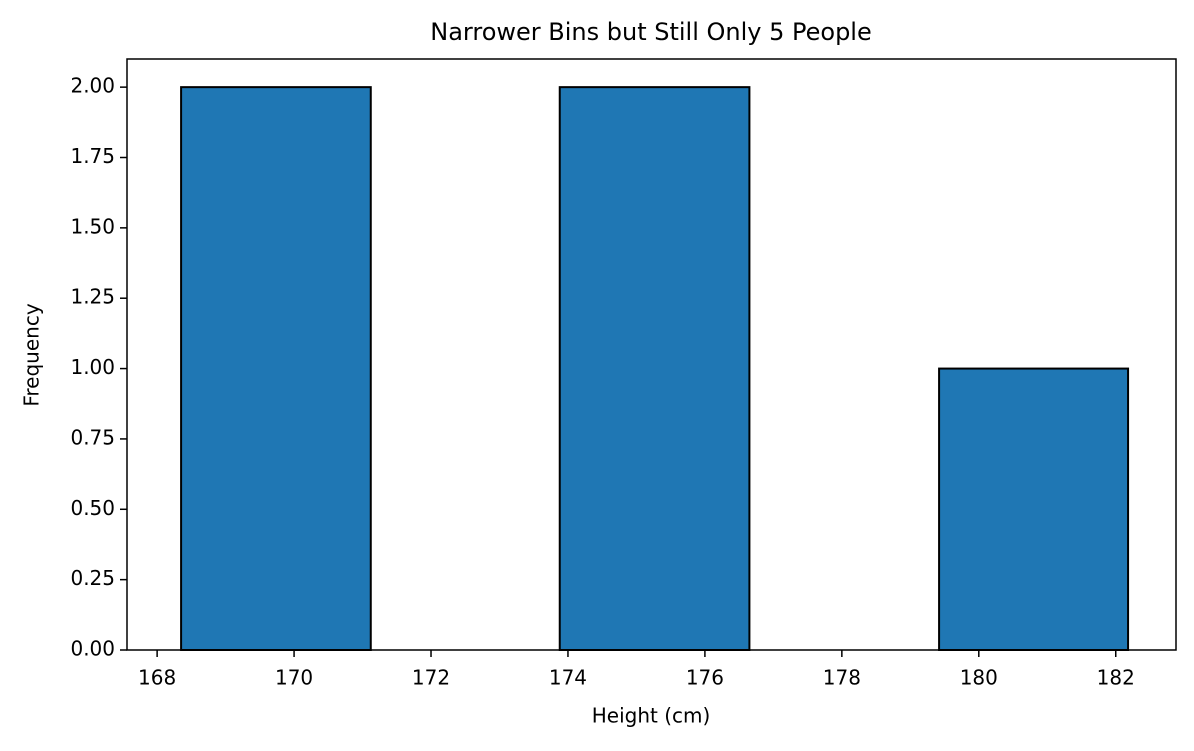  Describe the element at coordinates (842, 678) in the screenshot. I see `x-tick-label: 178` at that location.